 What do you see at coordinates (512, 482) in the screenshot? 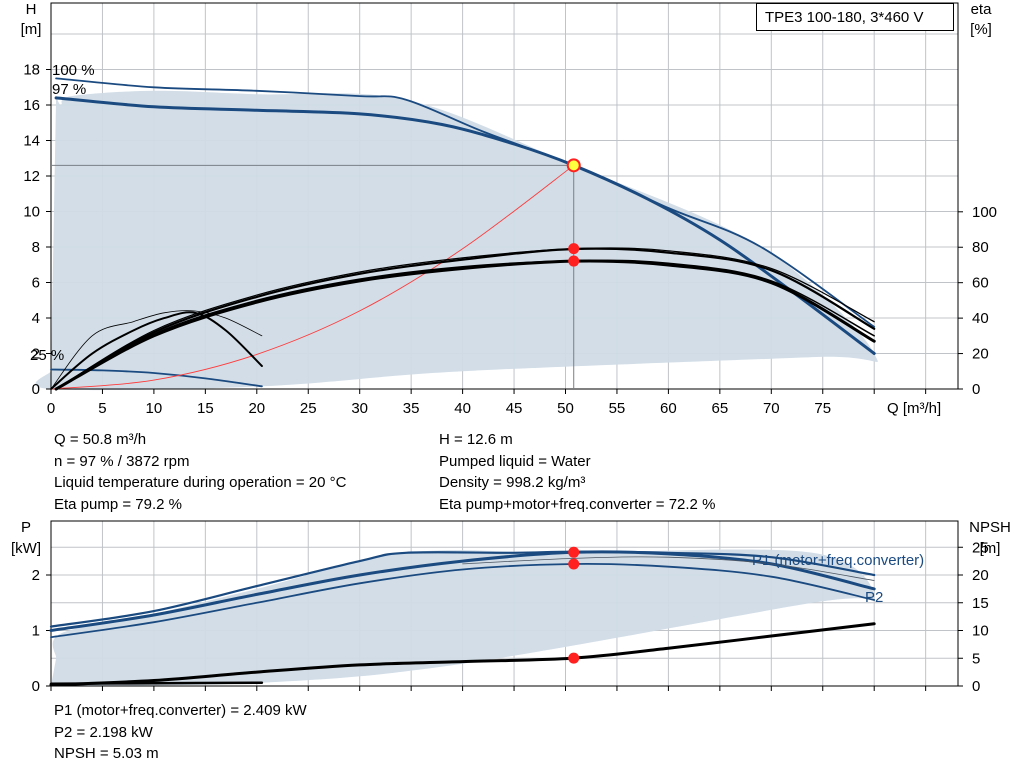
I see `info-density: Density = 998.2 kg/m³` at bounding box center [512, 482].